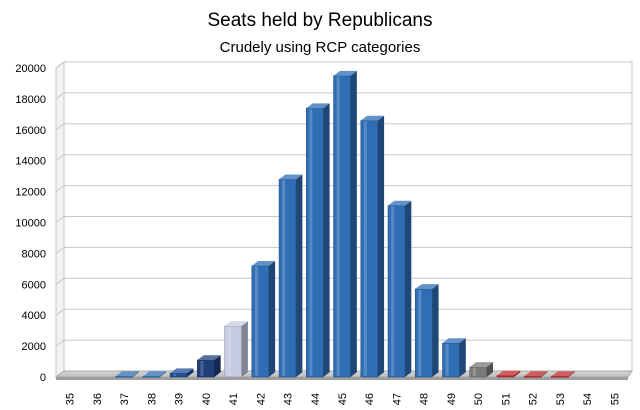 The width and height of the screenshot is (640, 410). What do you see at coordinates (30, 193) in the screenshot?
I see `y-tick-label: 12000` at bounding box center [30, 193].